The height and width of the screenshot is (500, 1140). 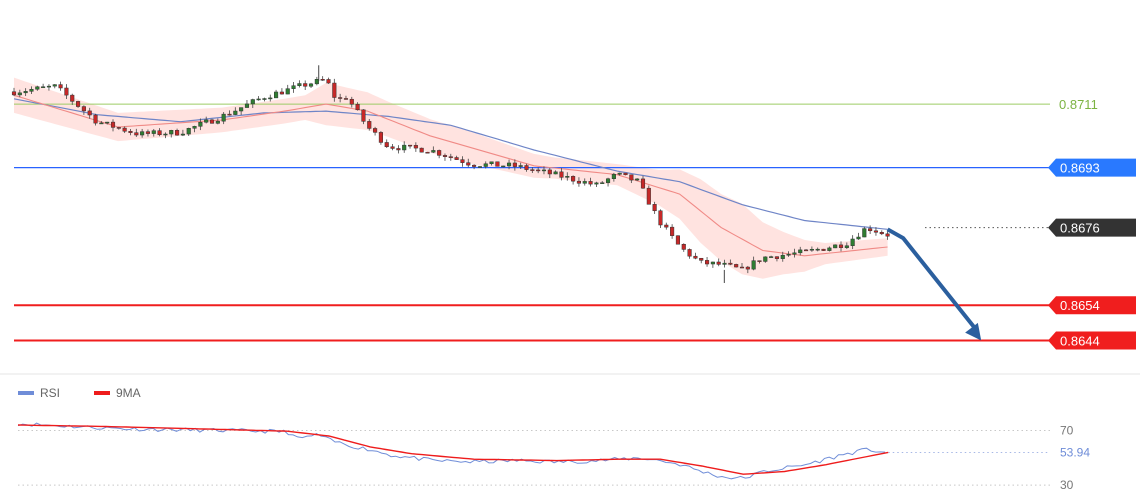 I want to click on level-label-4: 0.8644, so click(x=1080, y=340).